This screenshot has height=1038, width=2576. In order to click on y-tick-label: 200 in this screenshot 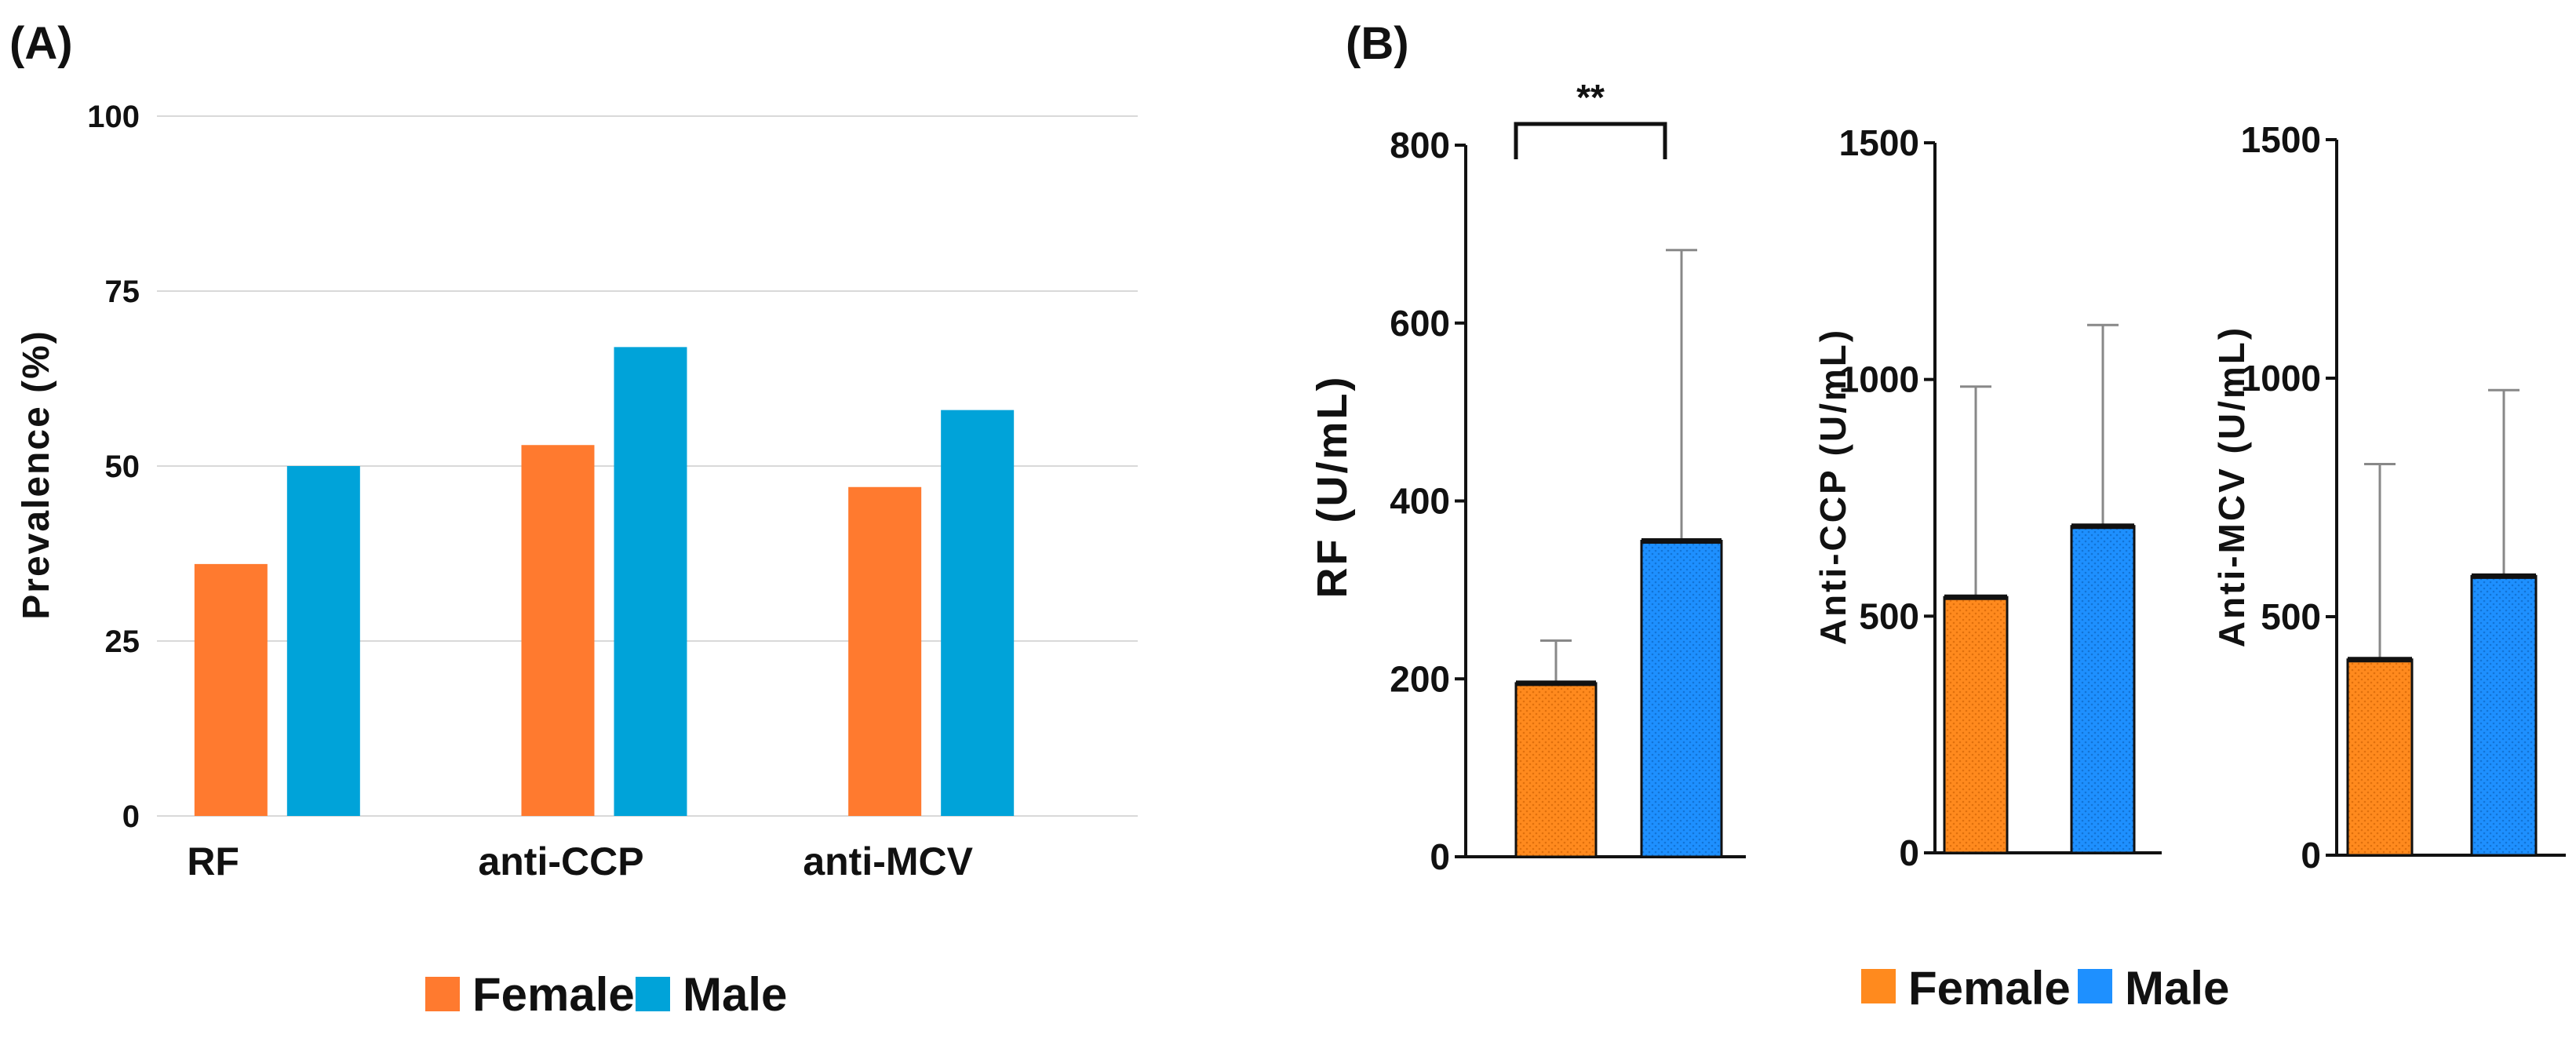, I will do `click(1420, 678)`.